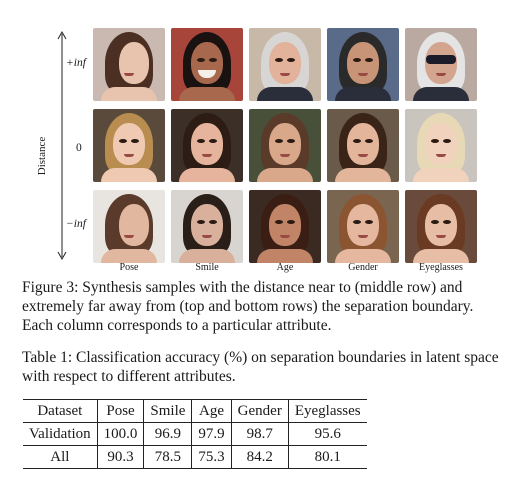 The image size is (519, 481). I want to click on table-cell: 95.6, so click(327, 434).